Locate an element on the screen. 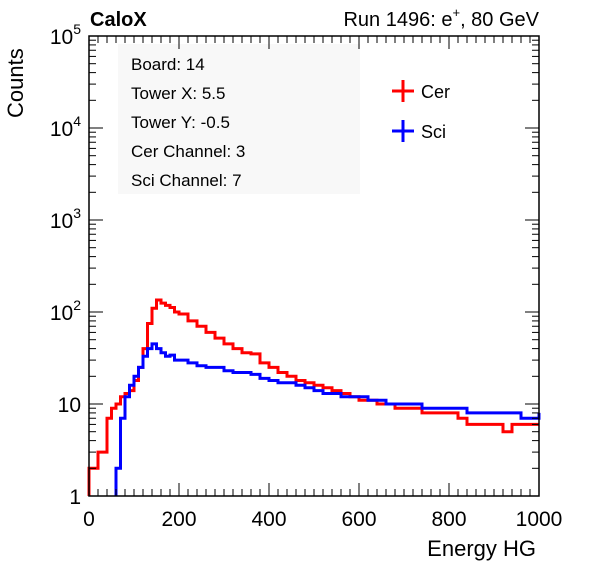 This screenshot has height=572, width=596. chart-brand-title: CaloX is located at coordinates (118, 20).